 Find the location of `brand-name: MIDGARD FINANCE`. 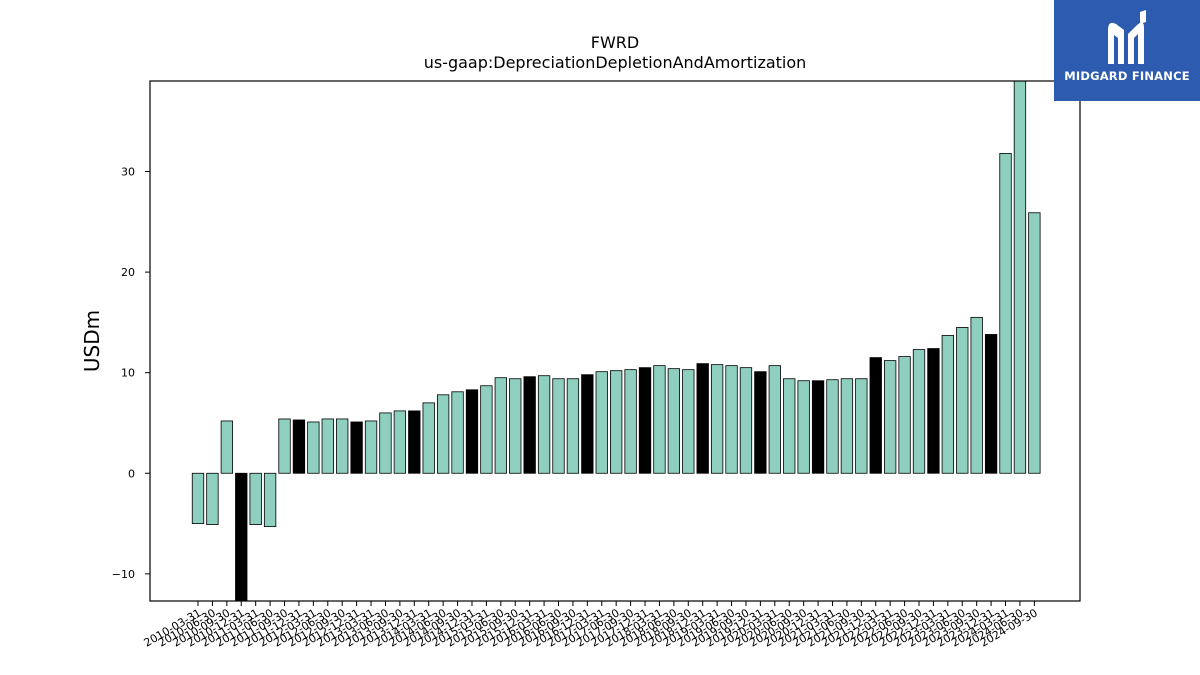

brand-name: MIDGARD FINANCE is located at coordinates (1127, 76).